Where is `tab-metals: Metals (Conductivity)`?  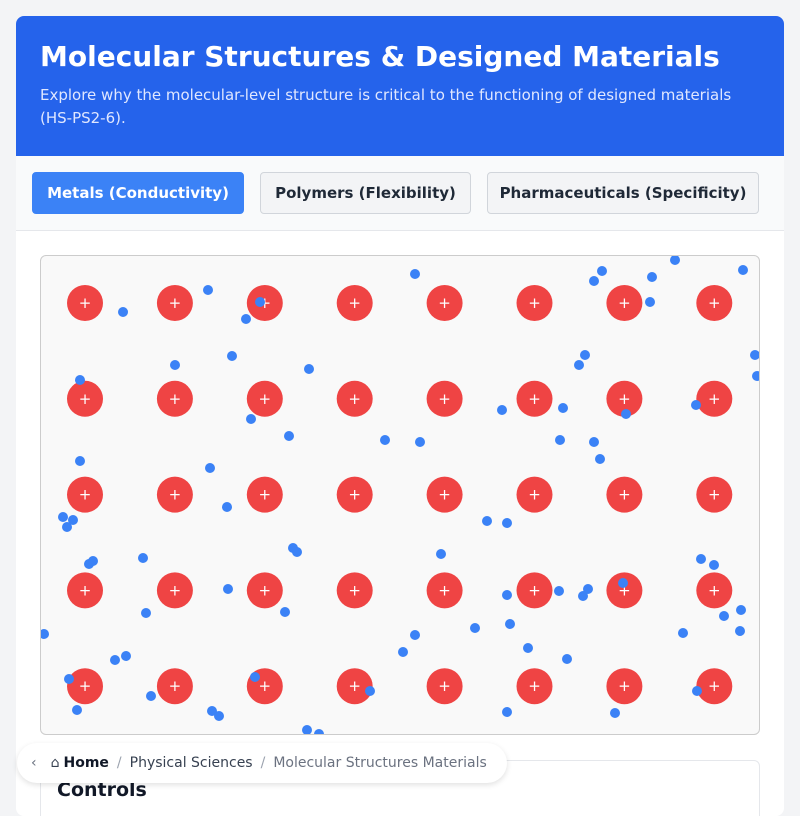 tab-metals: Metals (Conductivity) is located at coordinates (138, 193).